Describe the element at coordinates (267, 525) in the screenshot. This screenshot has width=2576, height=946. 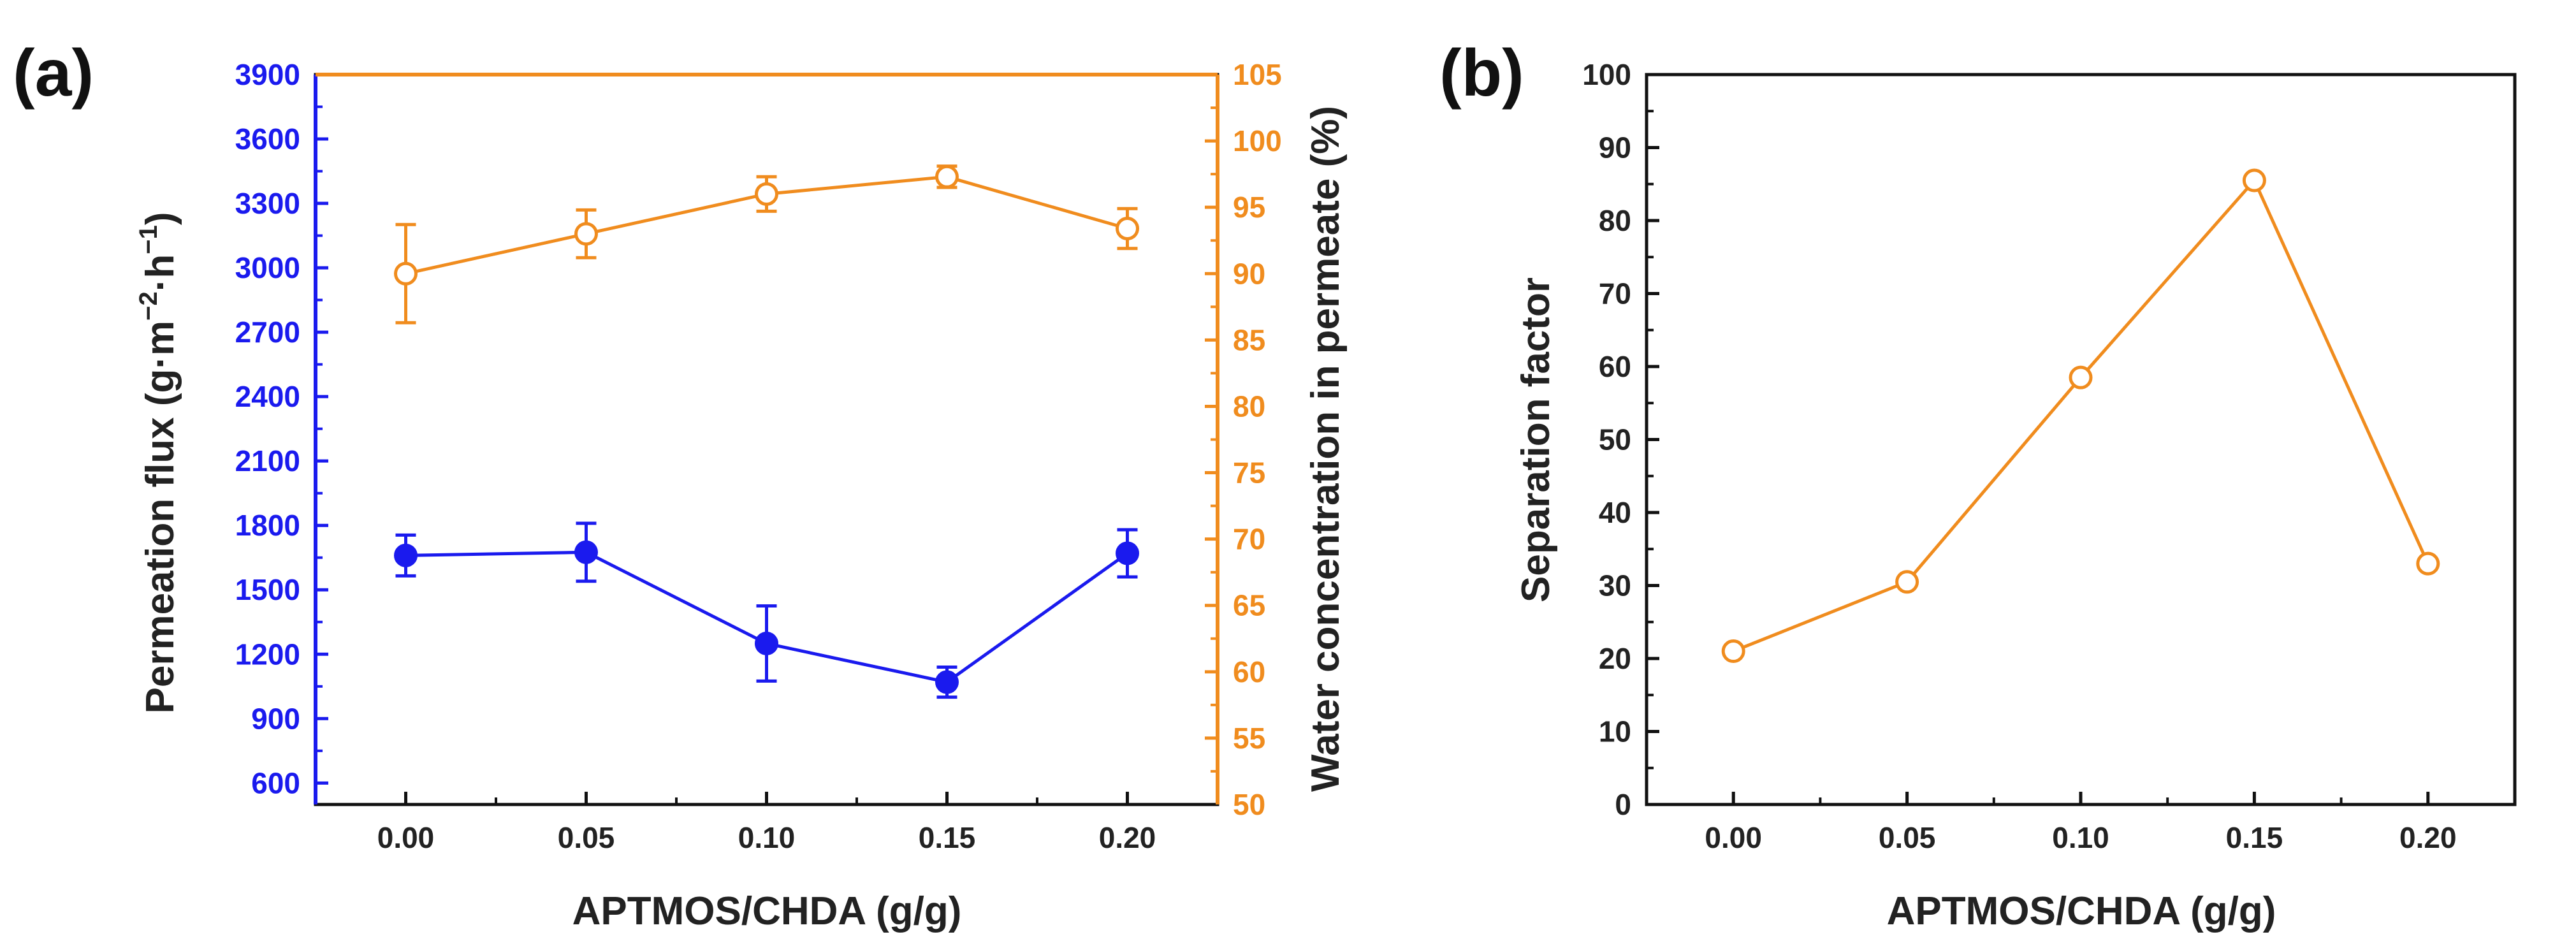
I see `left-tick-label: 1800` at that location.